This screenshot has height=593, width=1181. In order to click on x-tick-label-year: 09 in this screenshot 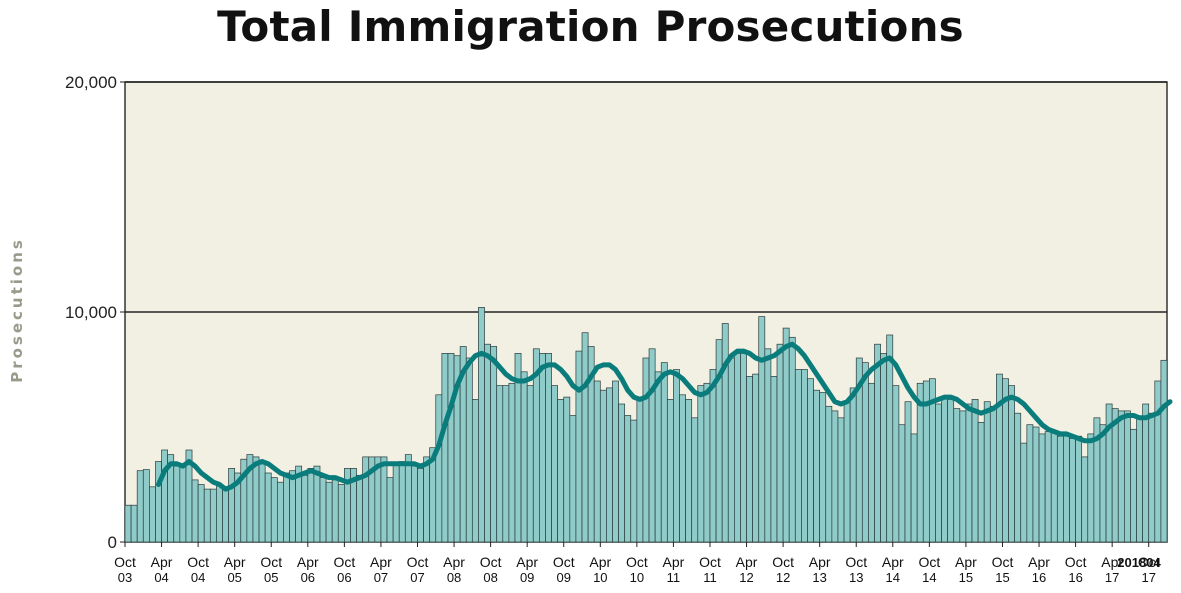, I will do `click(564, 577)`.